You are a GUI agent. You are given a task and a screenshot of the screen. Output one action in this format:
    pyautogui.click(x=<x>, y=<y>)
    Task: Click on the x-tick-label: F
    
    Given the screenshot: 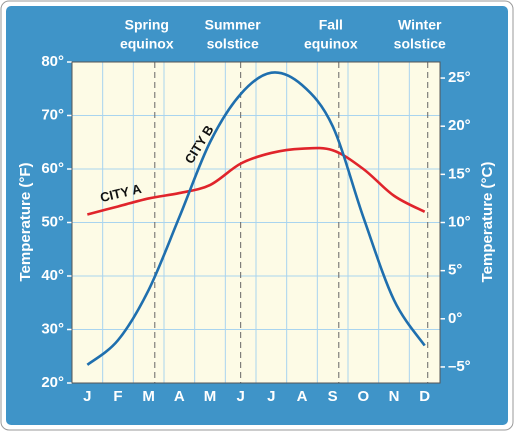 What is the action you would take?
    pyautogui.click(x=117, y=396)
    